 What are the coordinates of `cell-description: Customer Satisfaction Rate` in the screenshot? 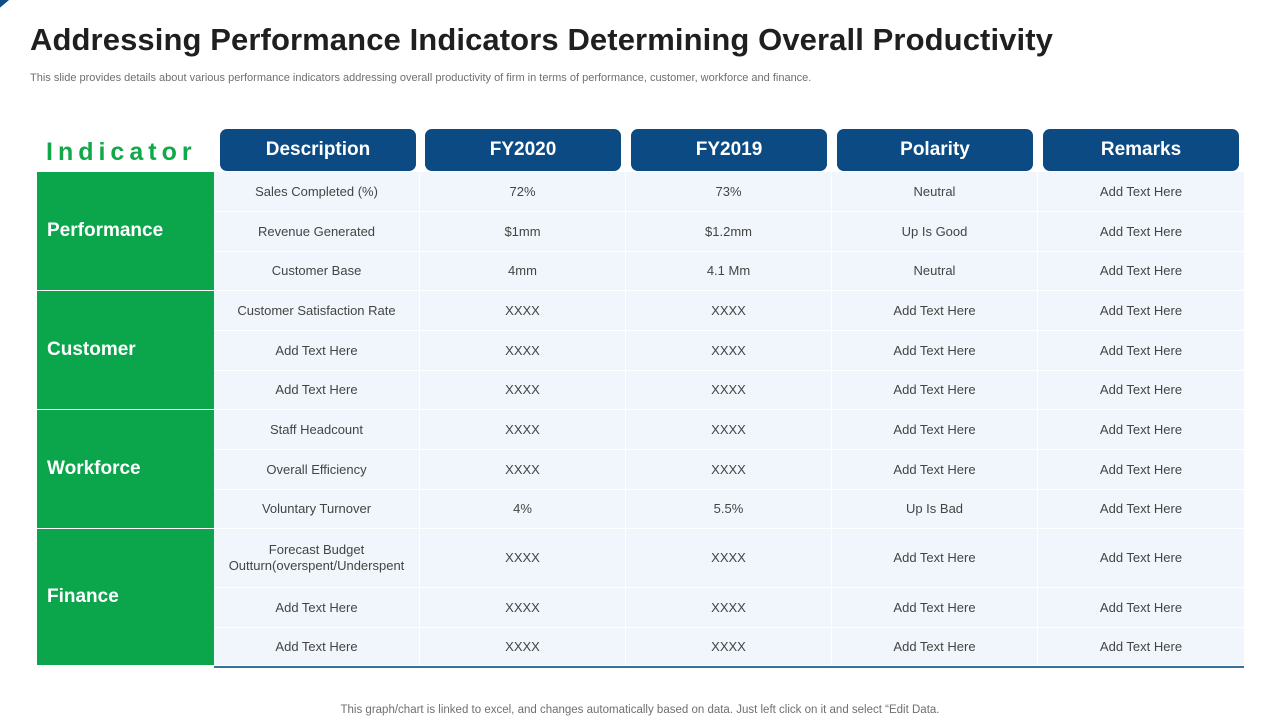 It's located at (317, 310).